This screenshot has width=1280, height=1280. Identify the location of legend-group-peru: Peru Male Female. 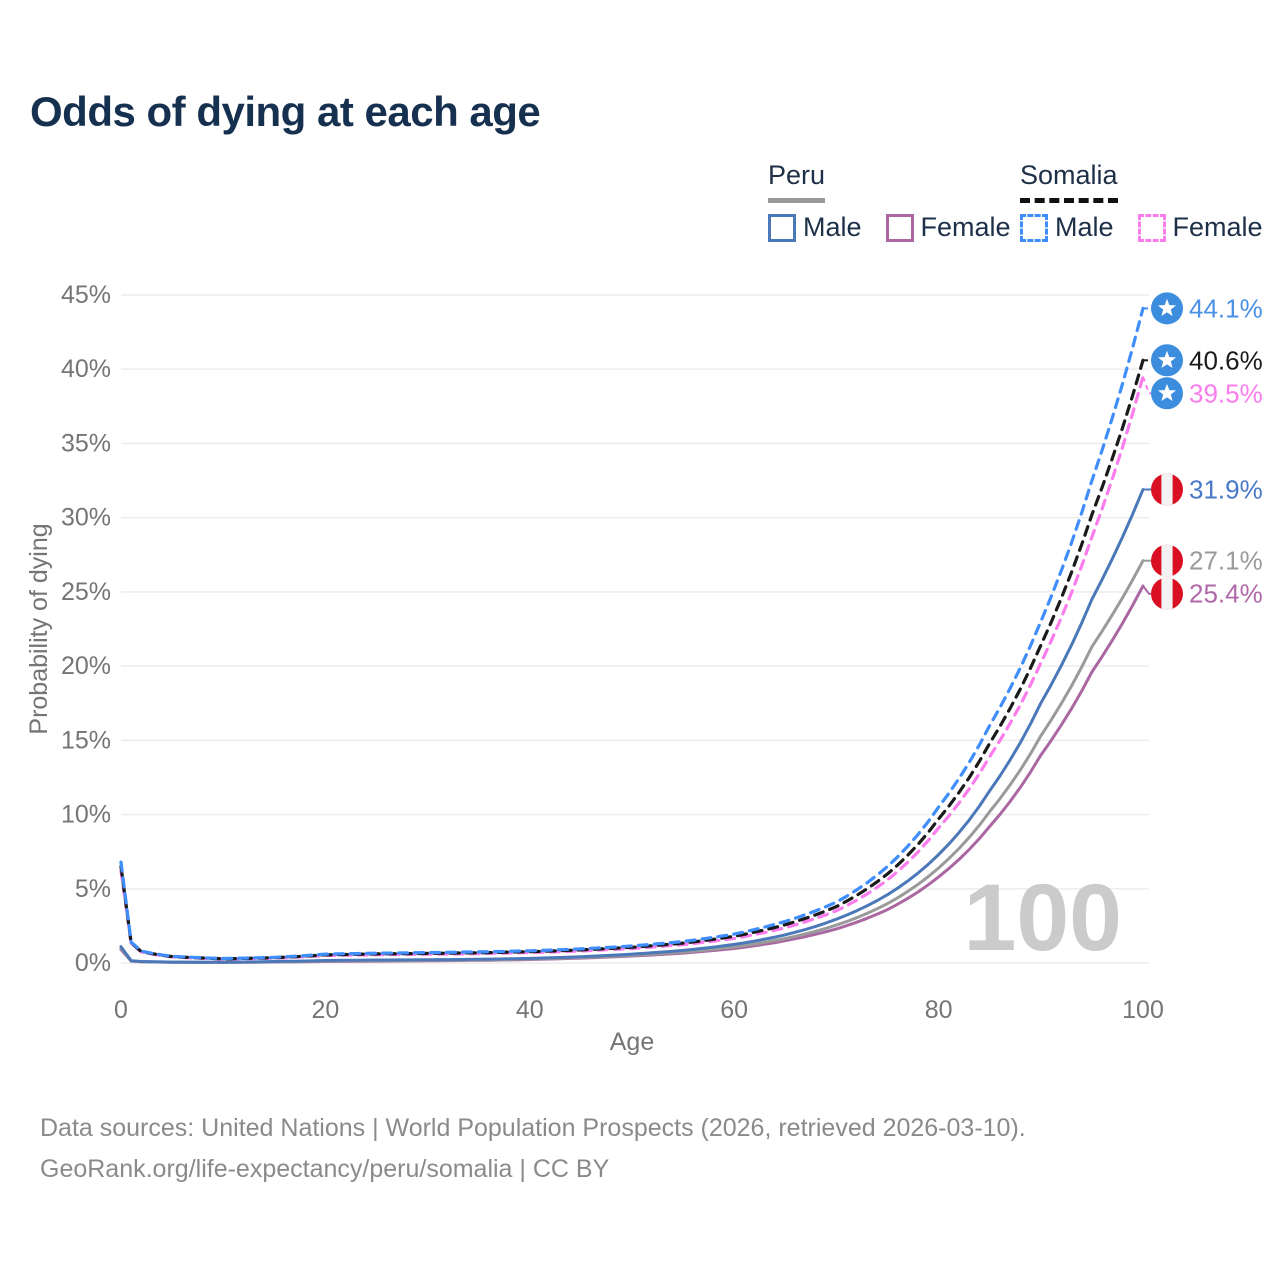
(889, 201).